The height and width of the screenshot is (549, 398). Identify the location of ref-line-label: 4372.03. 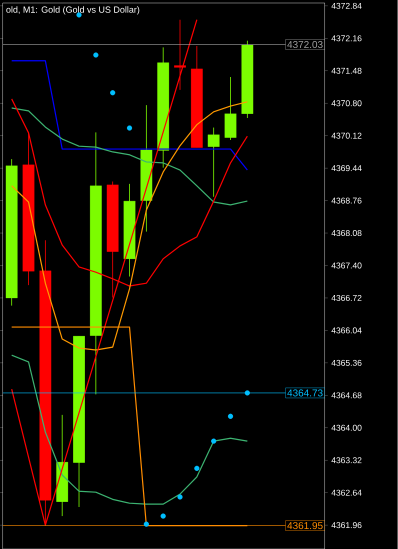
(305, 44).